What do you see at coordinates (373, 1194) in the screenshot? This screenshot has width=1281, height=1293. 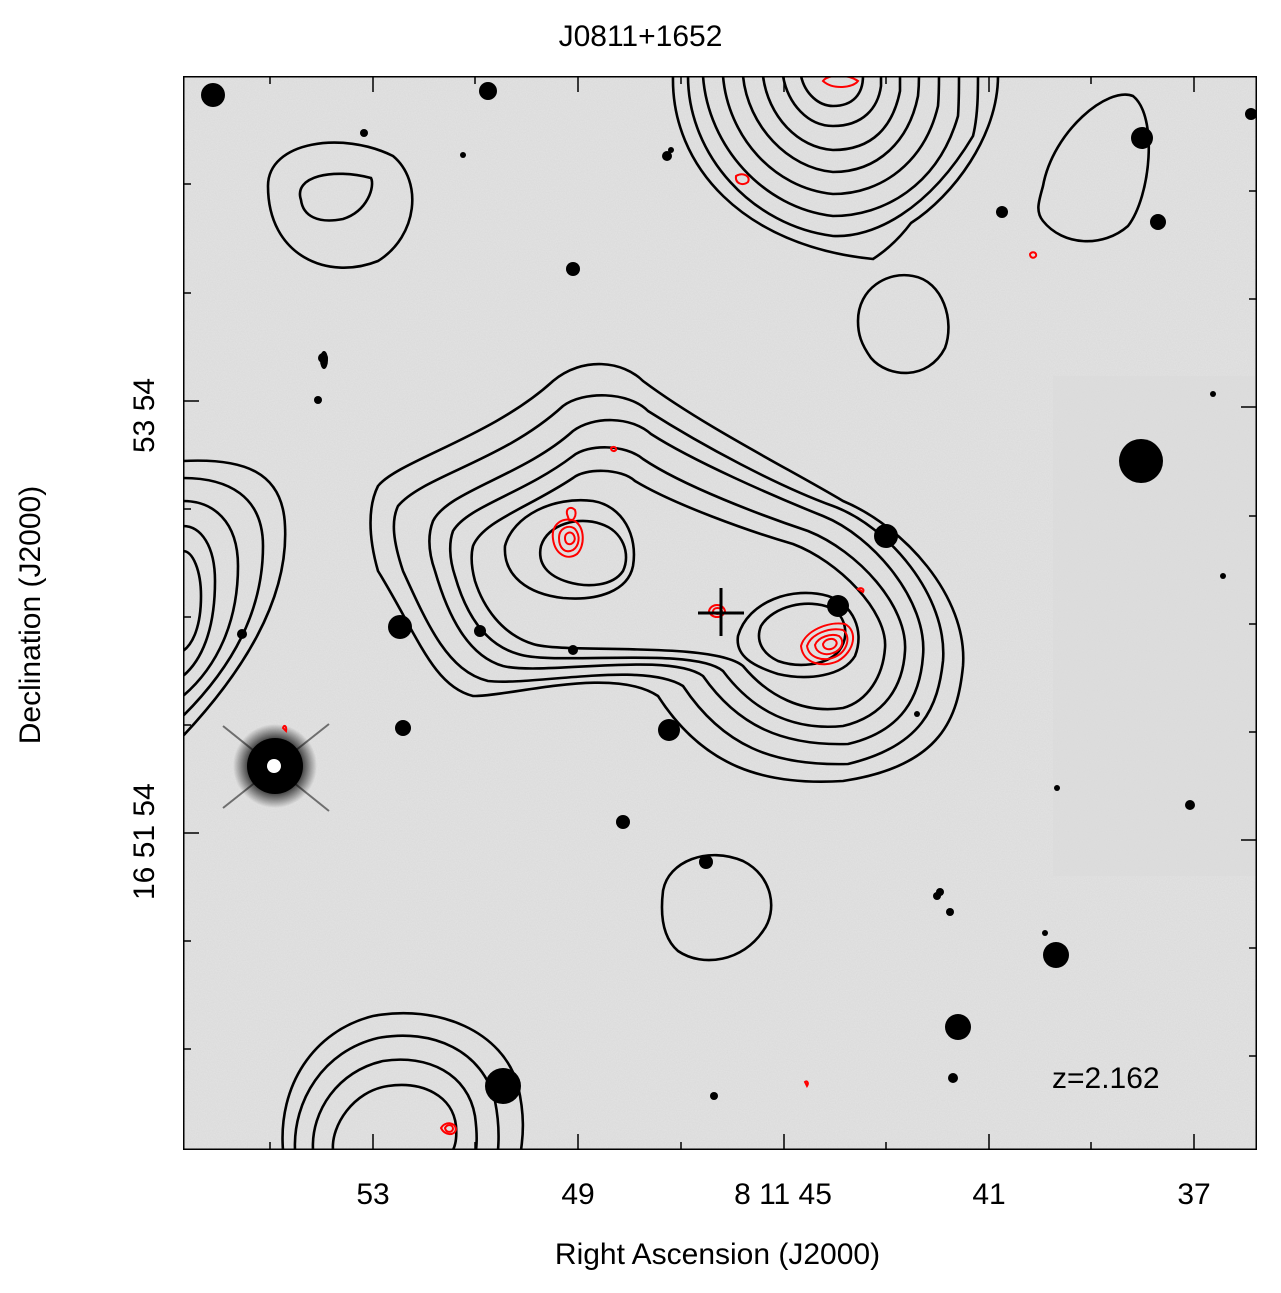 I see `x-tick-label: 53` at bounding box center [373, 1194].